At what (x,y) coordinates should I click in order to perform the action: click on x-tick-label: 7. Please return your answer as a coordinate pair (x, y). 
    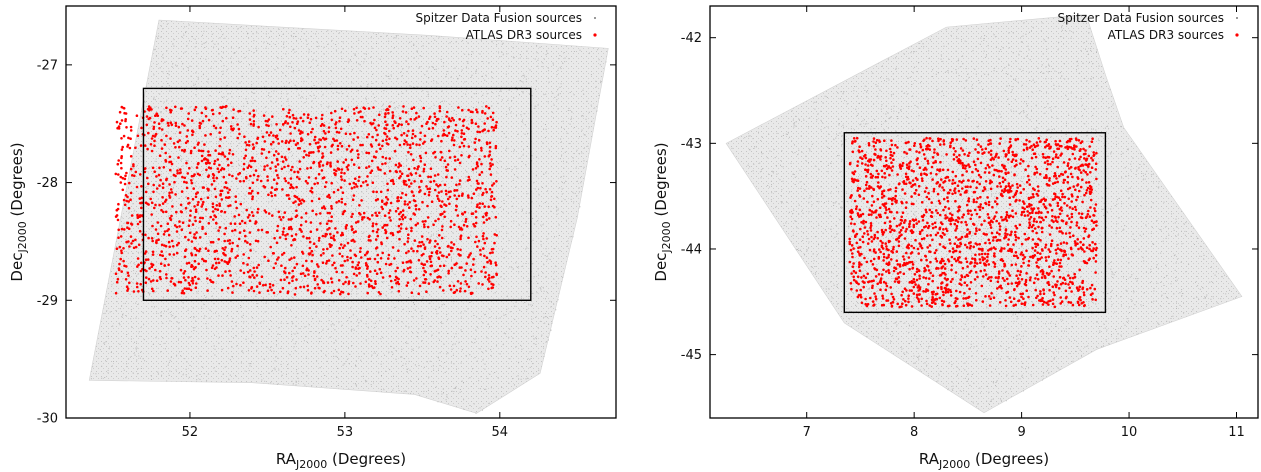
    Looking at the image, I should click on (807, 432).